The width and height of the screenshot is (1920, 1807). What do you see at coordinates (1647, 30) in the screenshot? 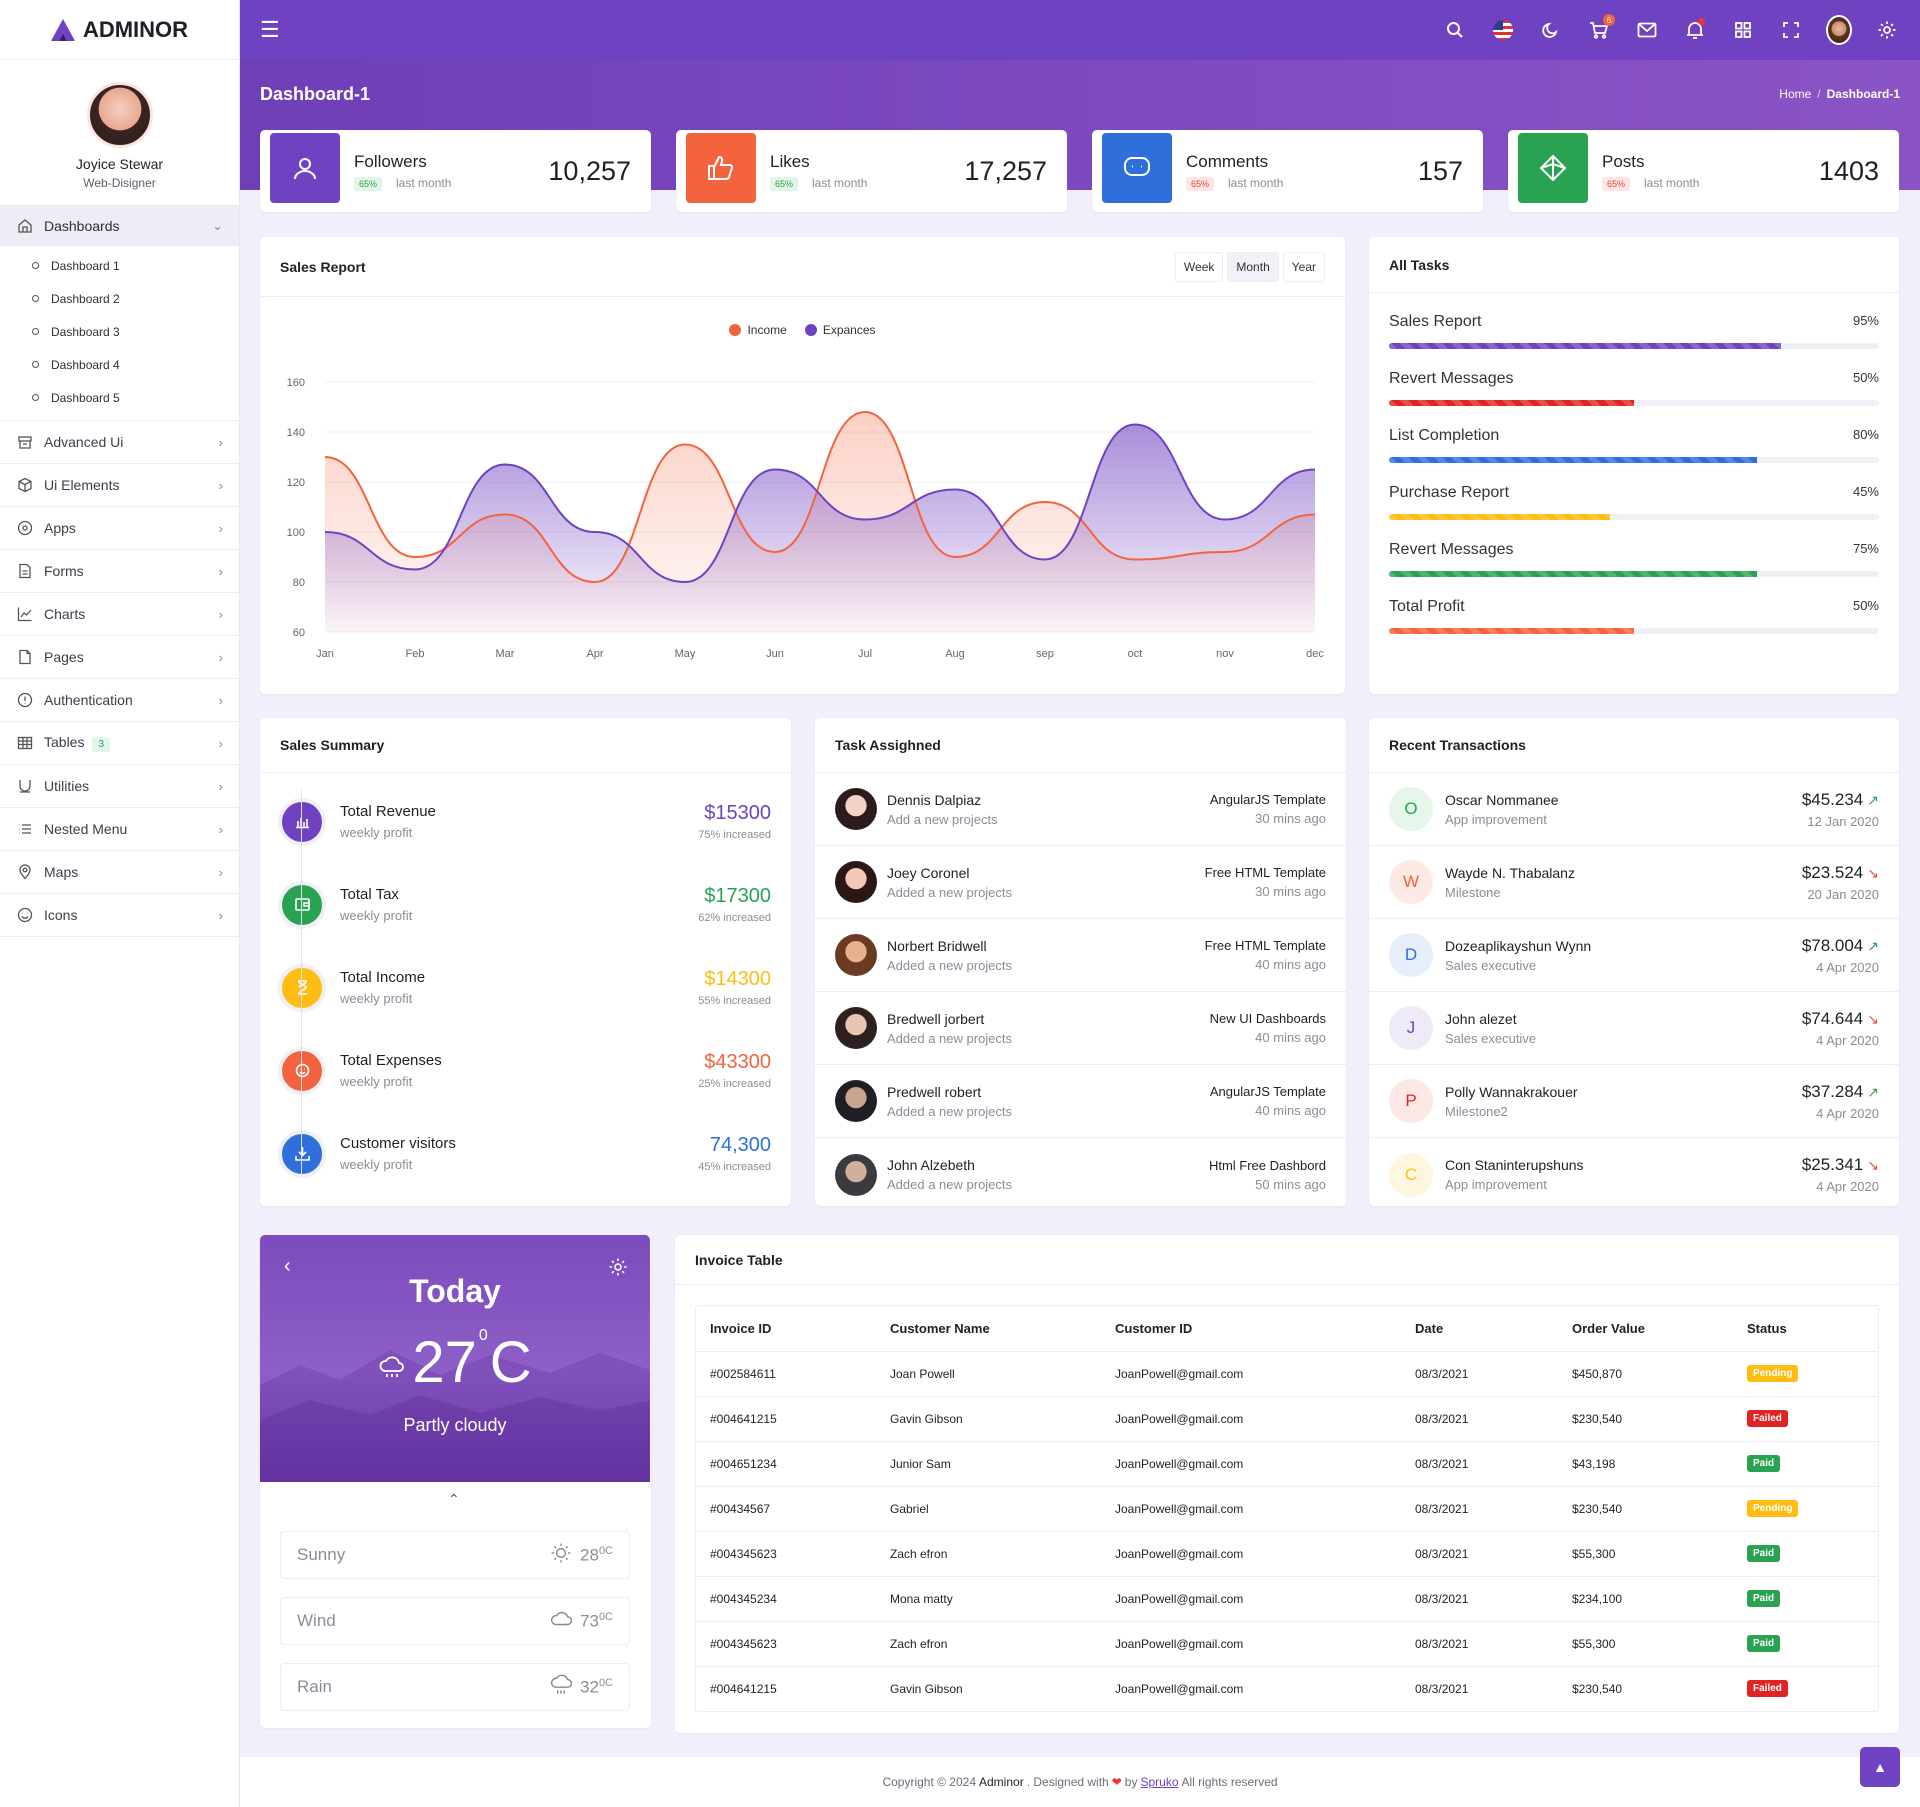
I see `mail-icon` at bounding box center [1647, 30].